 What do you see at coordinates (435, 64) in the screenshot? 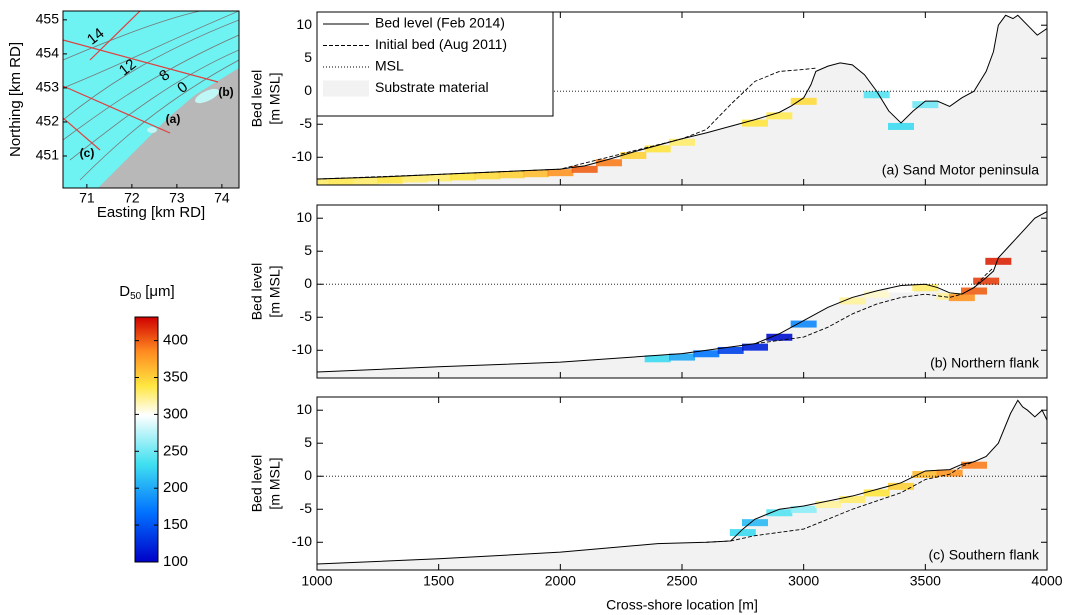
I see `legend-box` at bounding box center [435, 64].